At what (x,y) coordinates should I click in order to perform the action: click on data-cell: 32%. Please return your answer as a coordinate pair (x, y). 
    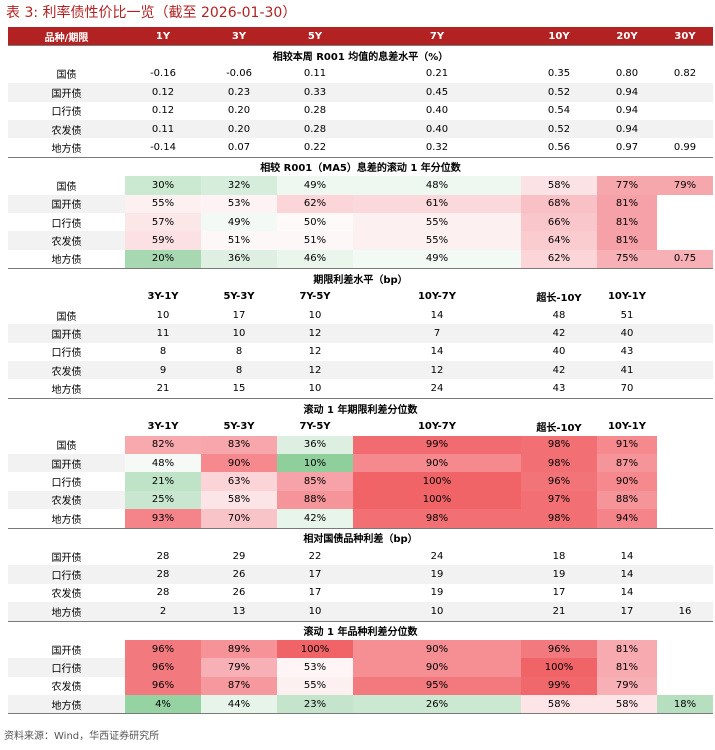
    Looking at the image, I should click on (239, 185).